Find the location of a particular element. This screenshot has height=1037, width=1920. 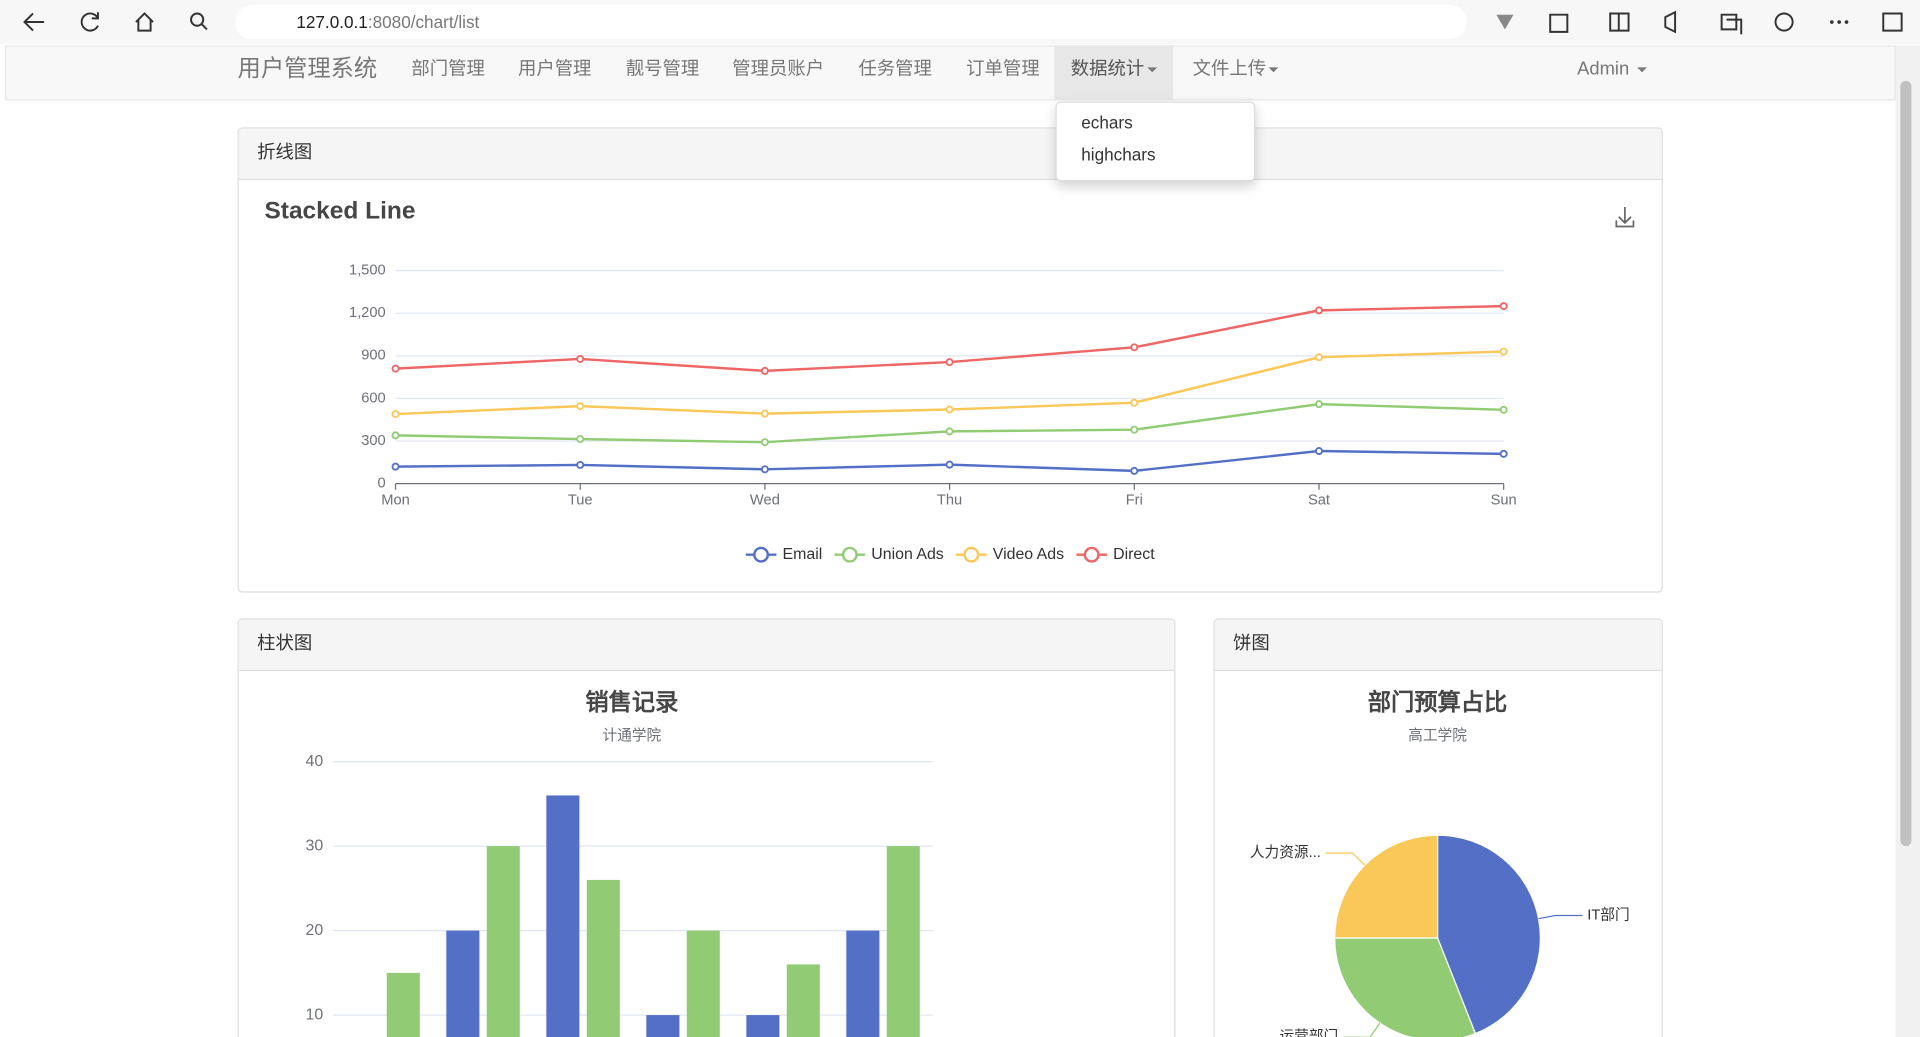

nav-item: 靓号管理 is located at coordinates (662, 69).